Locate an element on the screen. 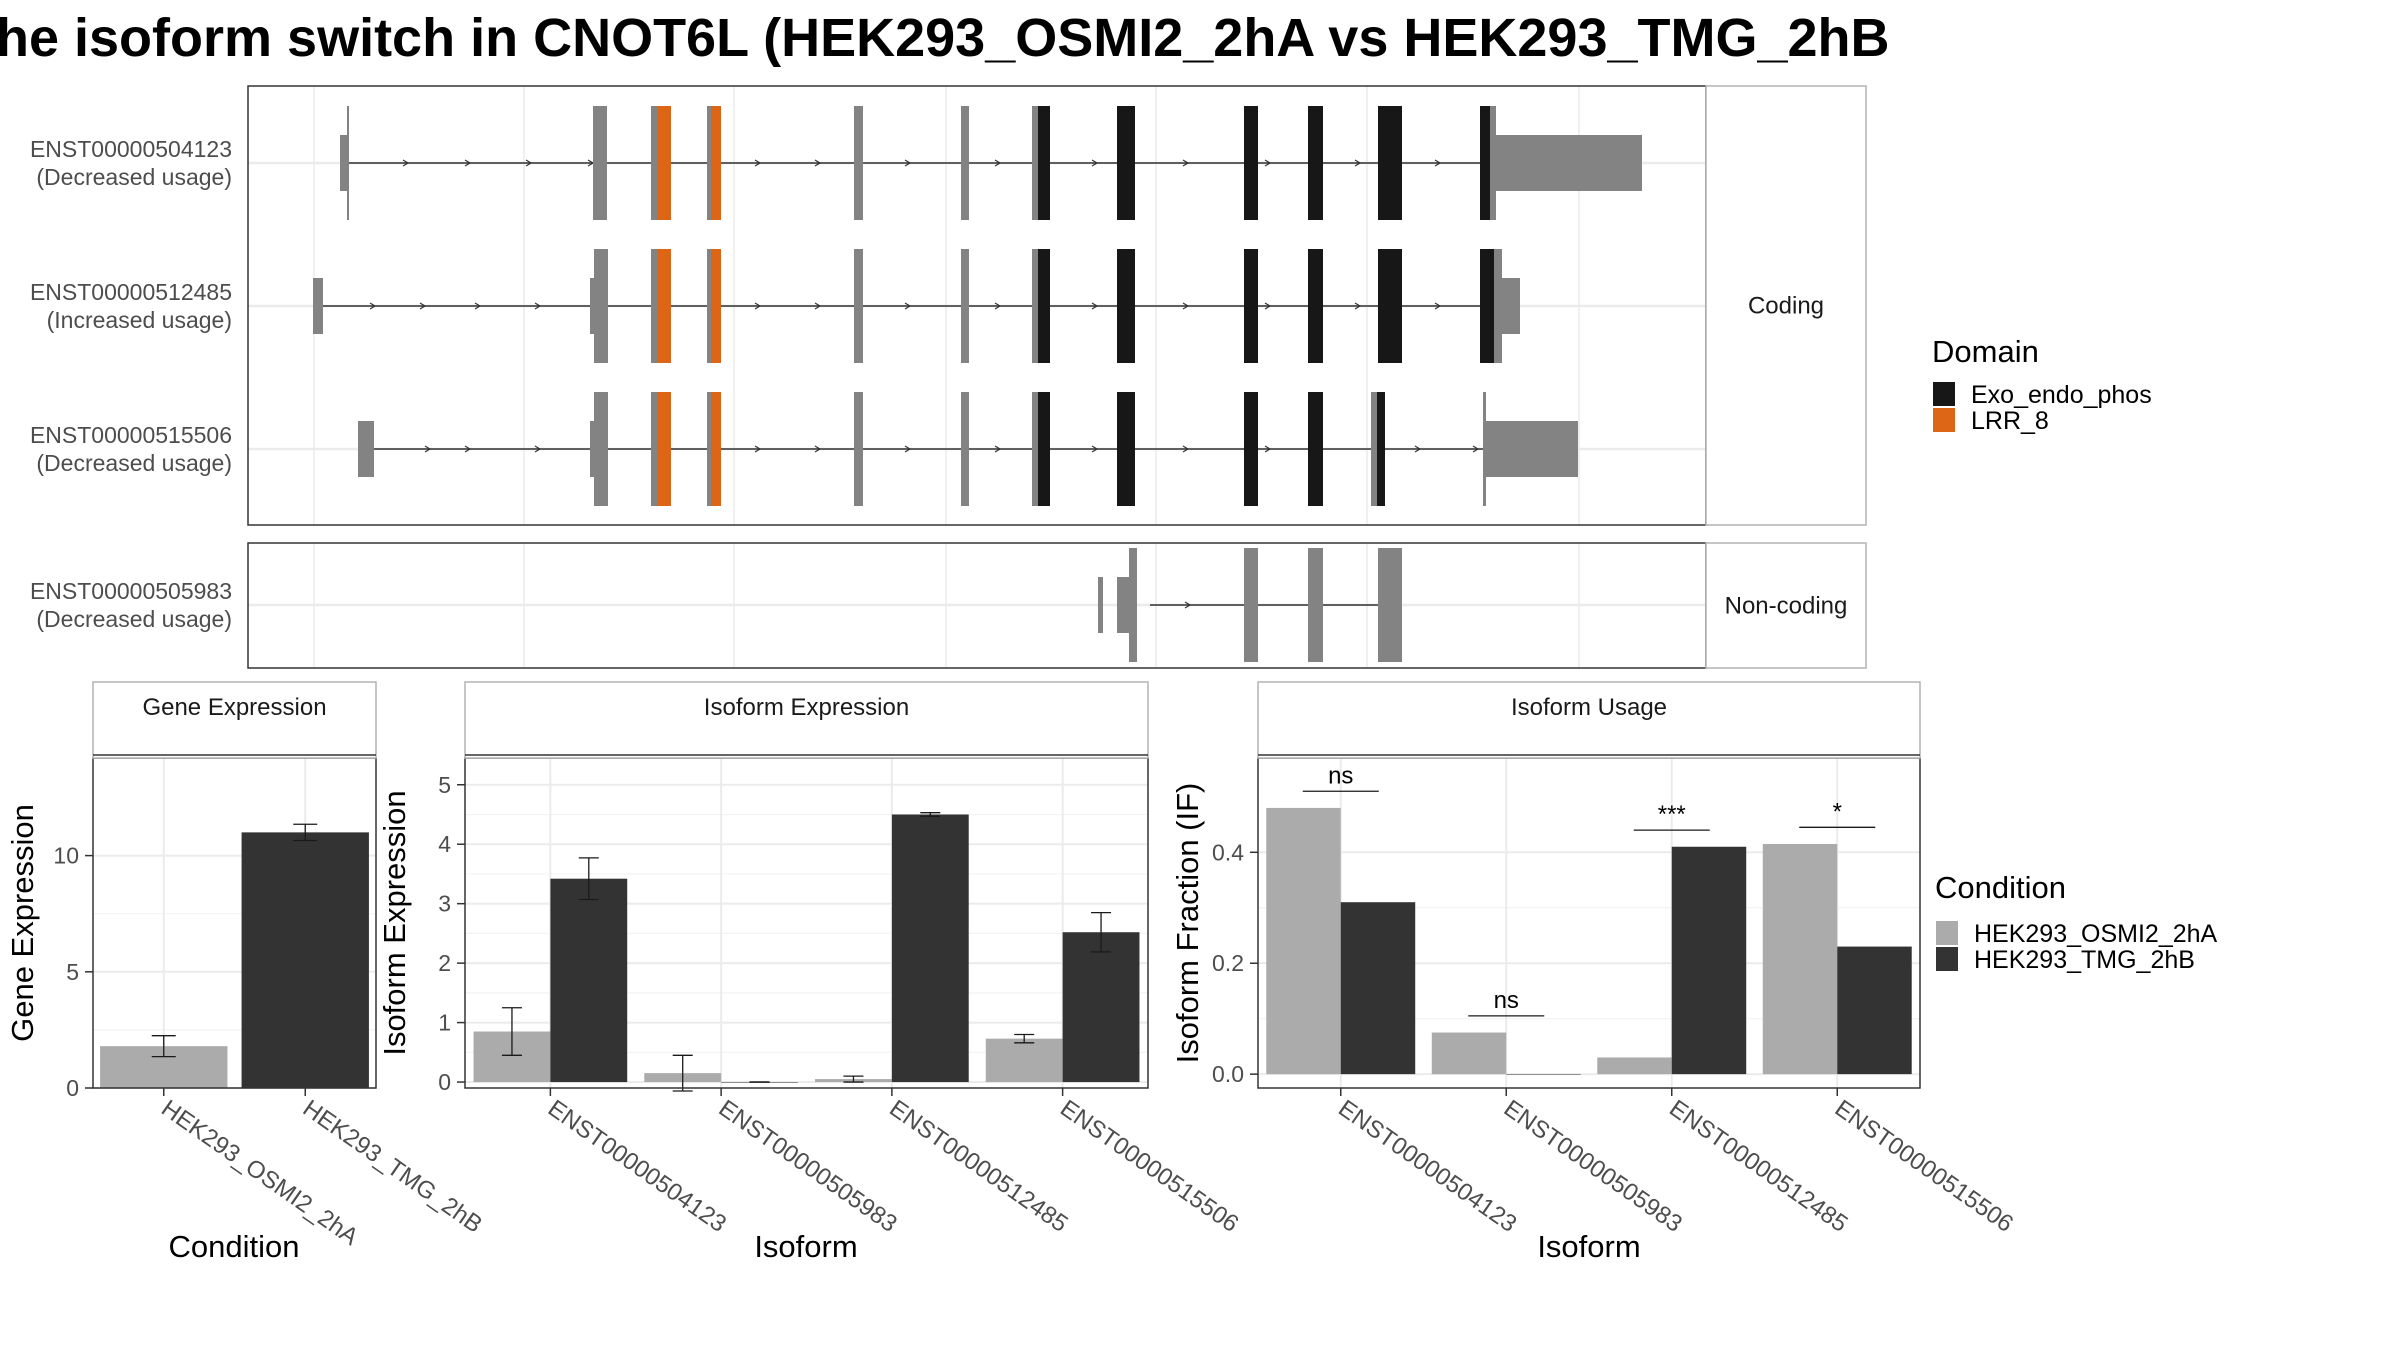 Image resolution: width=2400 pixels, height=1350 pixels. y-tick-label: 2 is located at coordinates (444, 963).